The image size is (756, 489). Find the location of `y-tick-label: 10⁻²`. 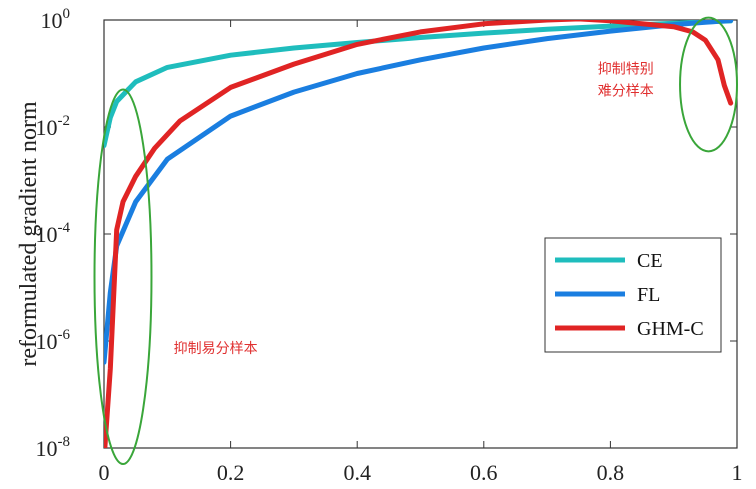

y-tick-label: 10⁻² is located at coordinates (53, 126).